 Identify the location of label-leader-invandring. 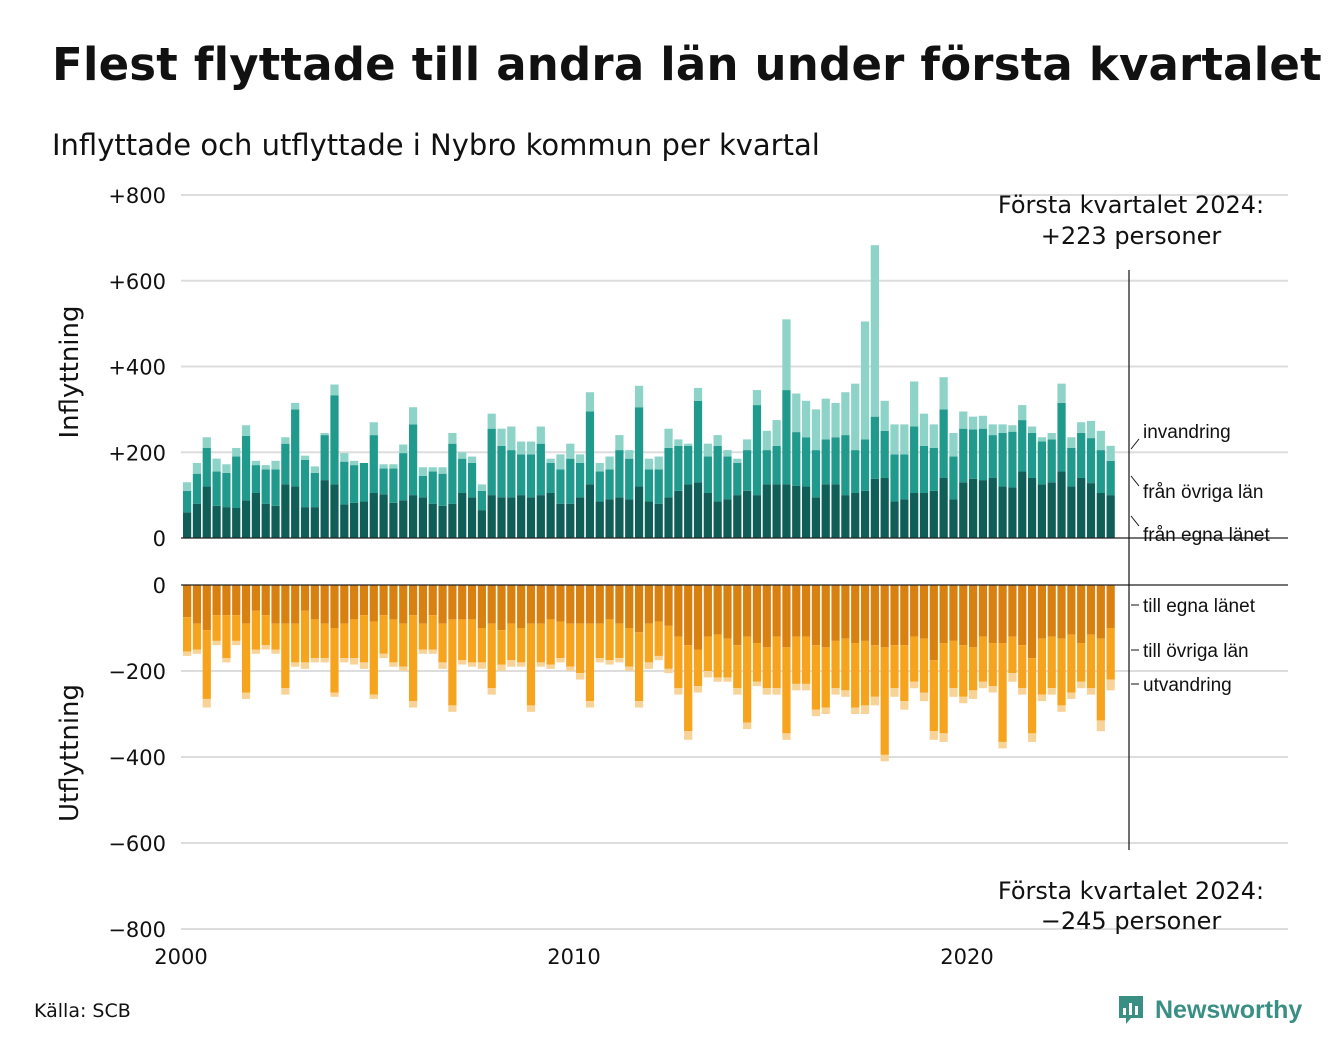
(1135, 444).